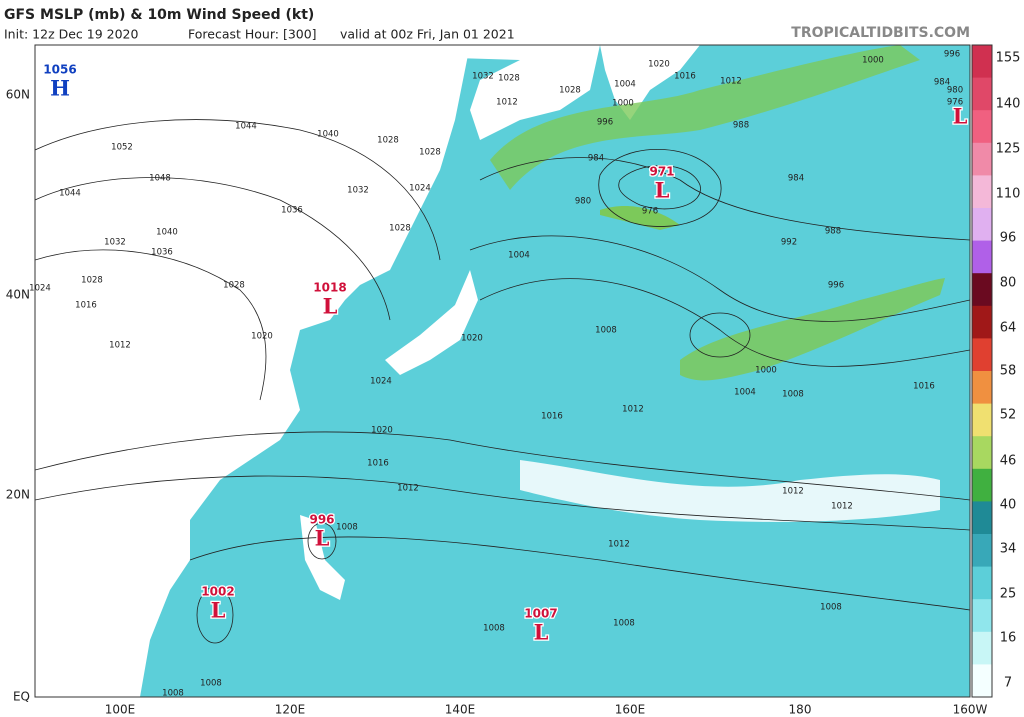  What do you see at coordinates (996, 371) in the screenshot?
I see `colorbar: 155 140 125 110 96 80 64 58 52 46 40 34 25 16 7` at bounding box center [996, 371].